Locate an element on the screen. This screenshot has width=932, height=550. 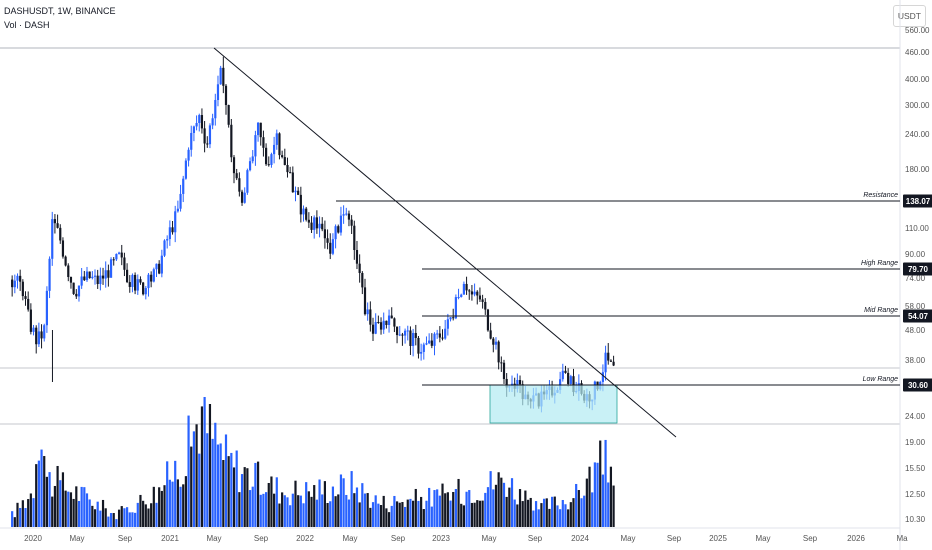
y-tick-label: 240.00 is located at coordinates (917, 134).